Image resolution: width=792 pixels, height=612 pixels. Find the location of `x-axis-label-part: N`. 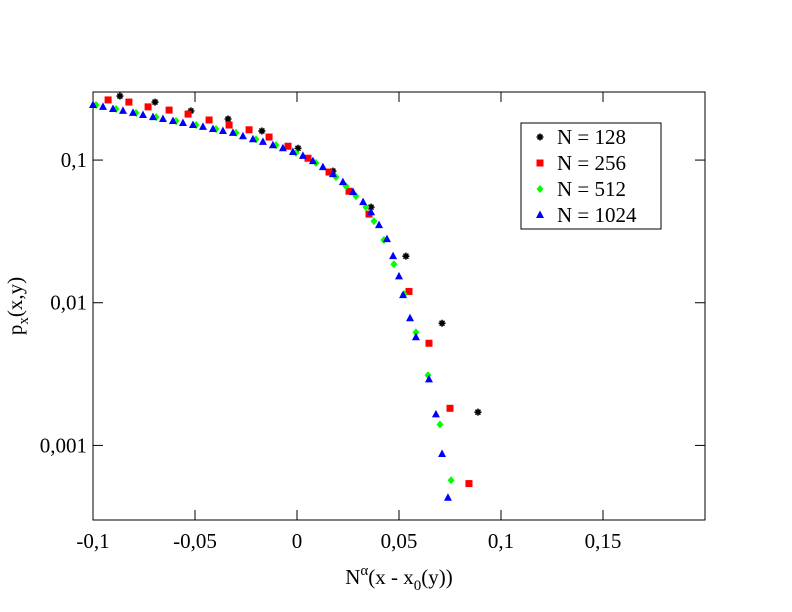

x-axis-label-part: N is located at coordinates (352, 577).